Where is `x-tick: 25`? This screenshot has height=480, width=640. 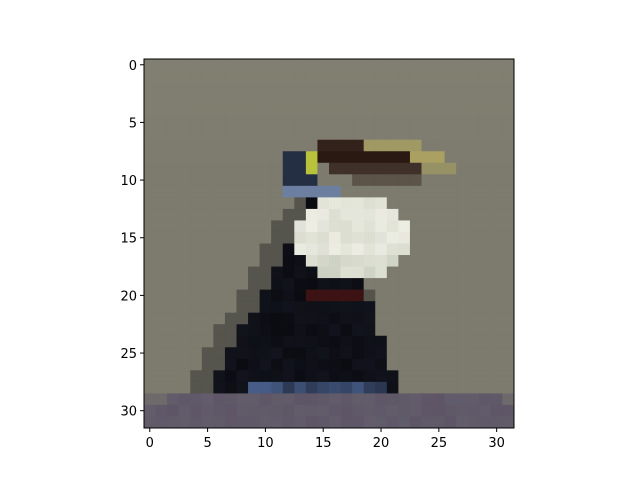 x-tick: 25 is located at coordinates (439, 439).